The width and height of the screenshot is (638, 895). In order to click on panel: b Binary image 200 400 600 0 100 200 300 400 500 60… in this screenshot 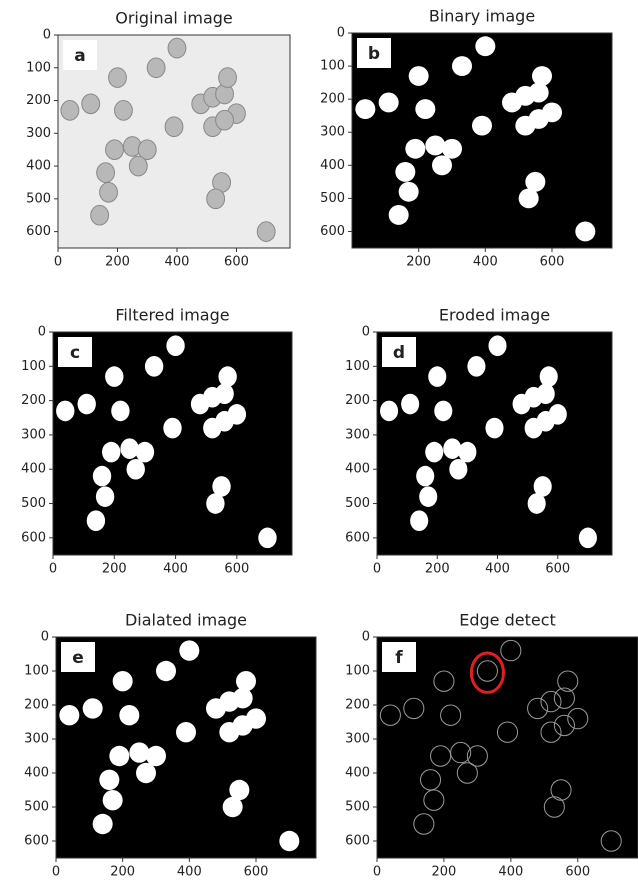, I will do `click(466, 138)`.